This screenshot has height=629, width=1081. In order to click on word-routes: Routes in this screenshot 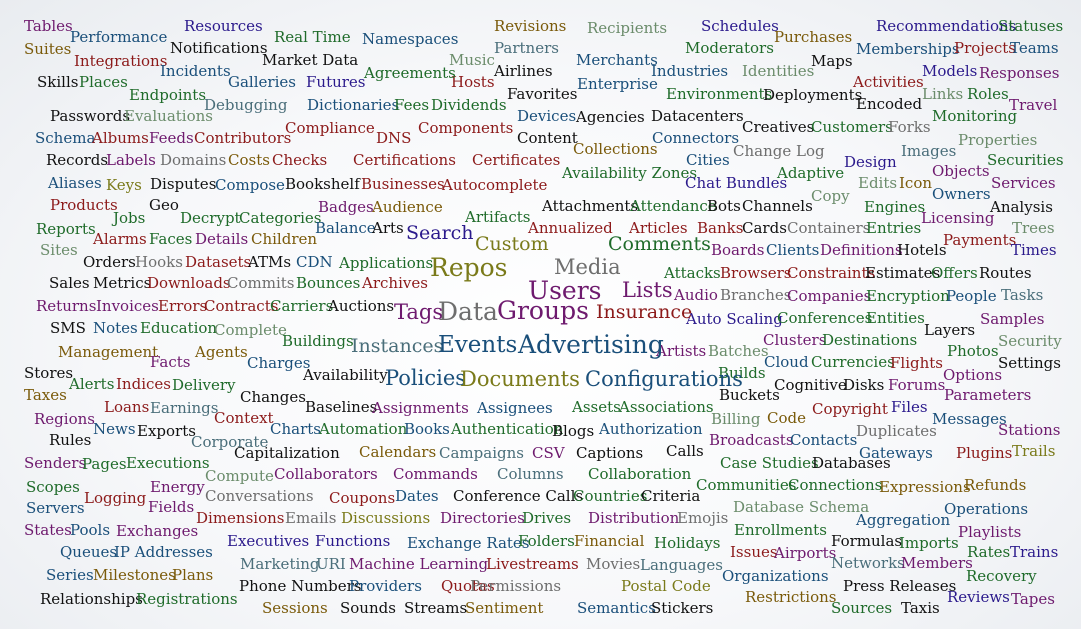, I will do `click(1005, 273)`.